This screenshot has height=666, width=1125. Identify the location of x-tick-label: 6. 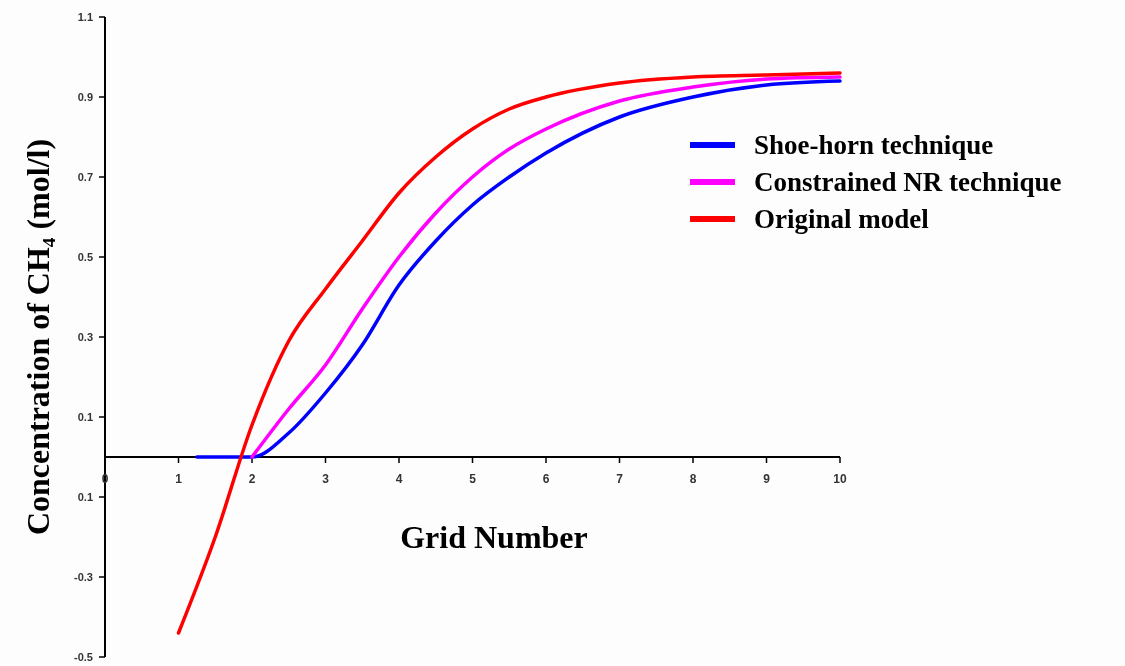
(546, 479).